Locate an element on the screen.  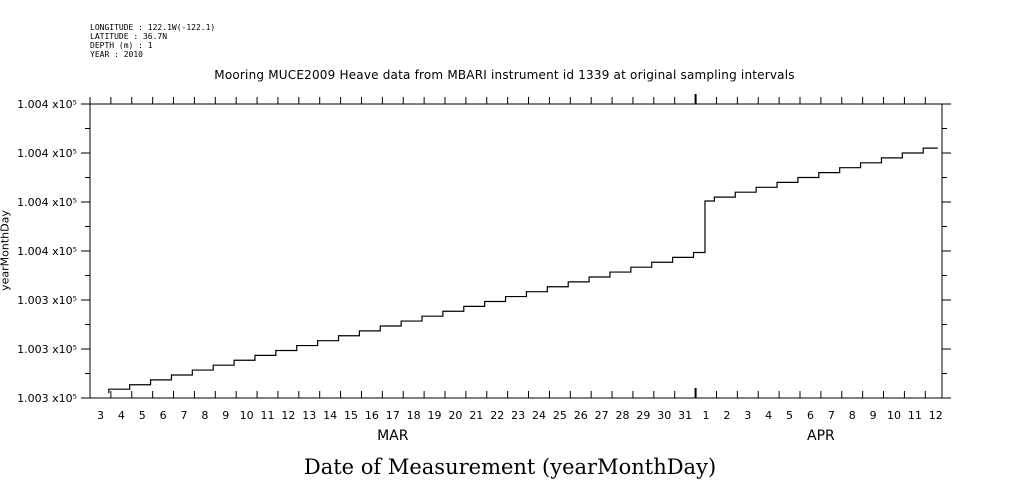
x-tick-label: 31 is located at coordinates (685, 415).